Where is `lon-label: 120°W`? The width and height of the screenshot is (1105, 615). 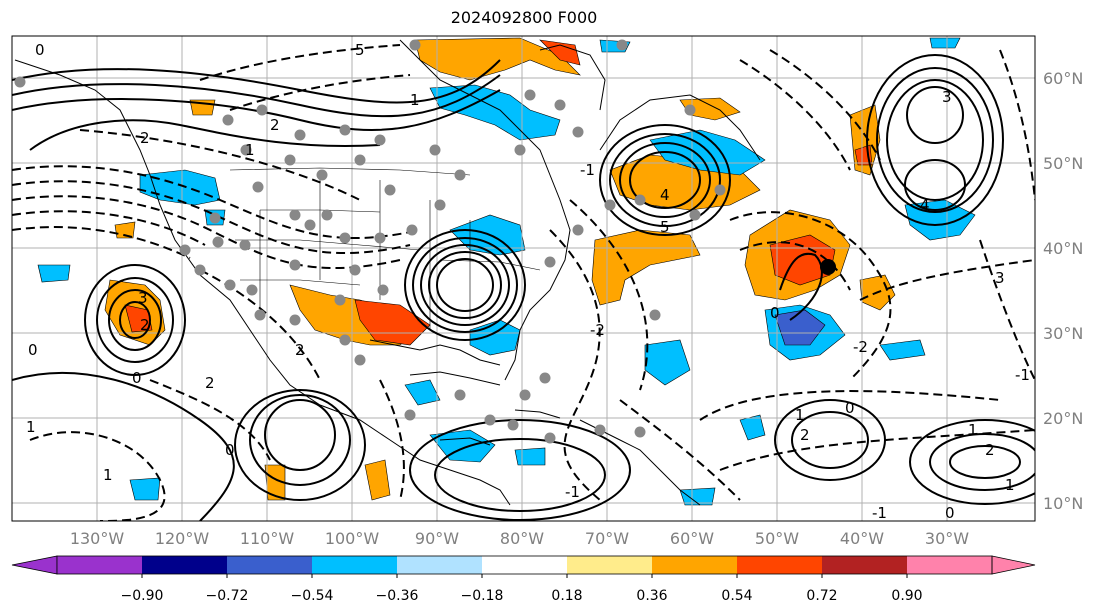 lon-label: 120°W is located at coordinates (182, 538).